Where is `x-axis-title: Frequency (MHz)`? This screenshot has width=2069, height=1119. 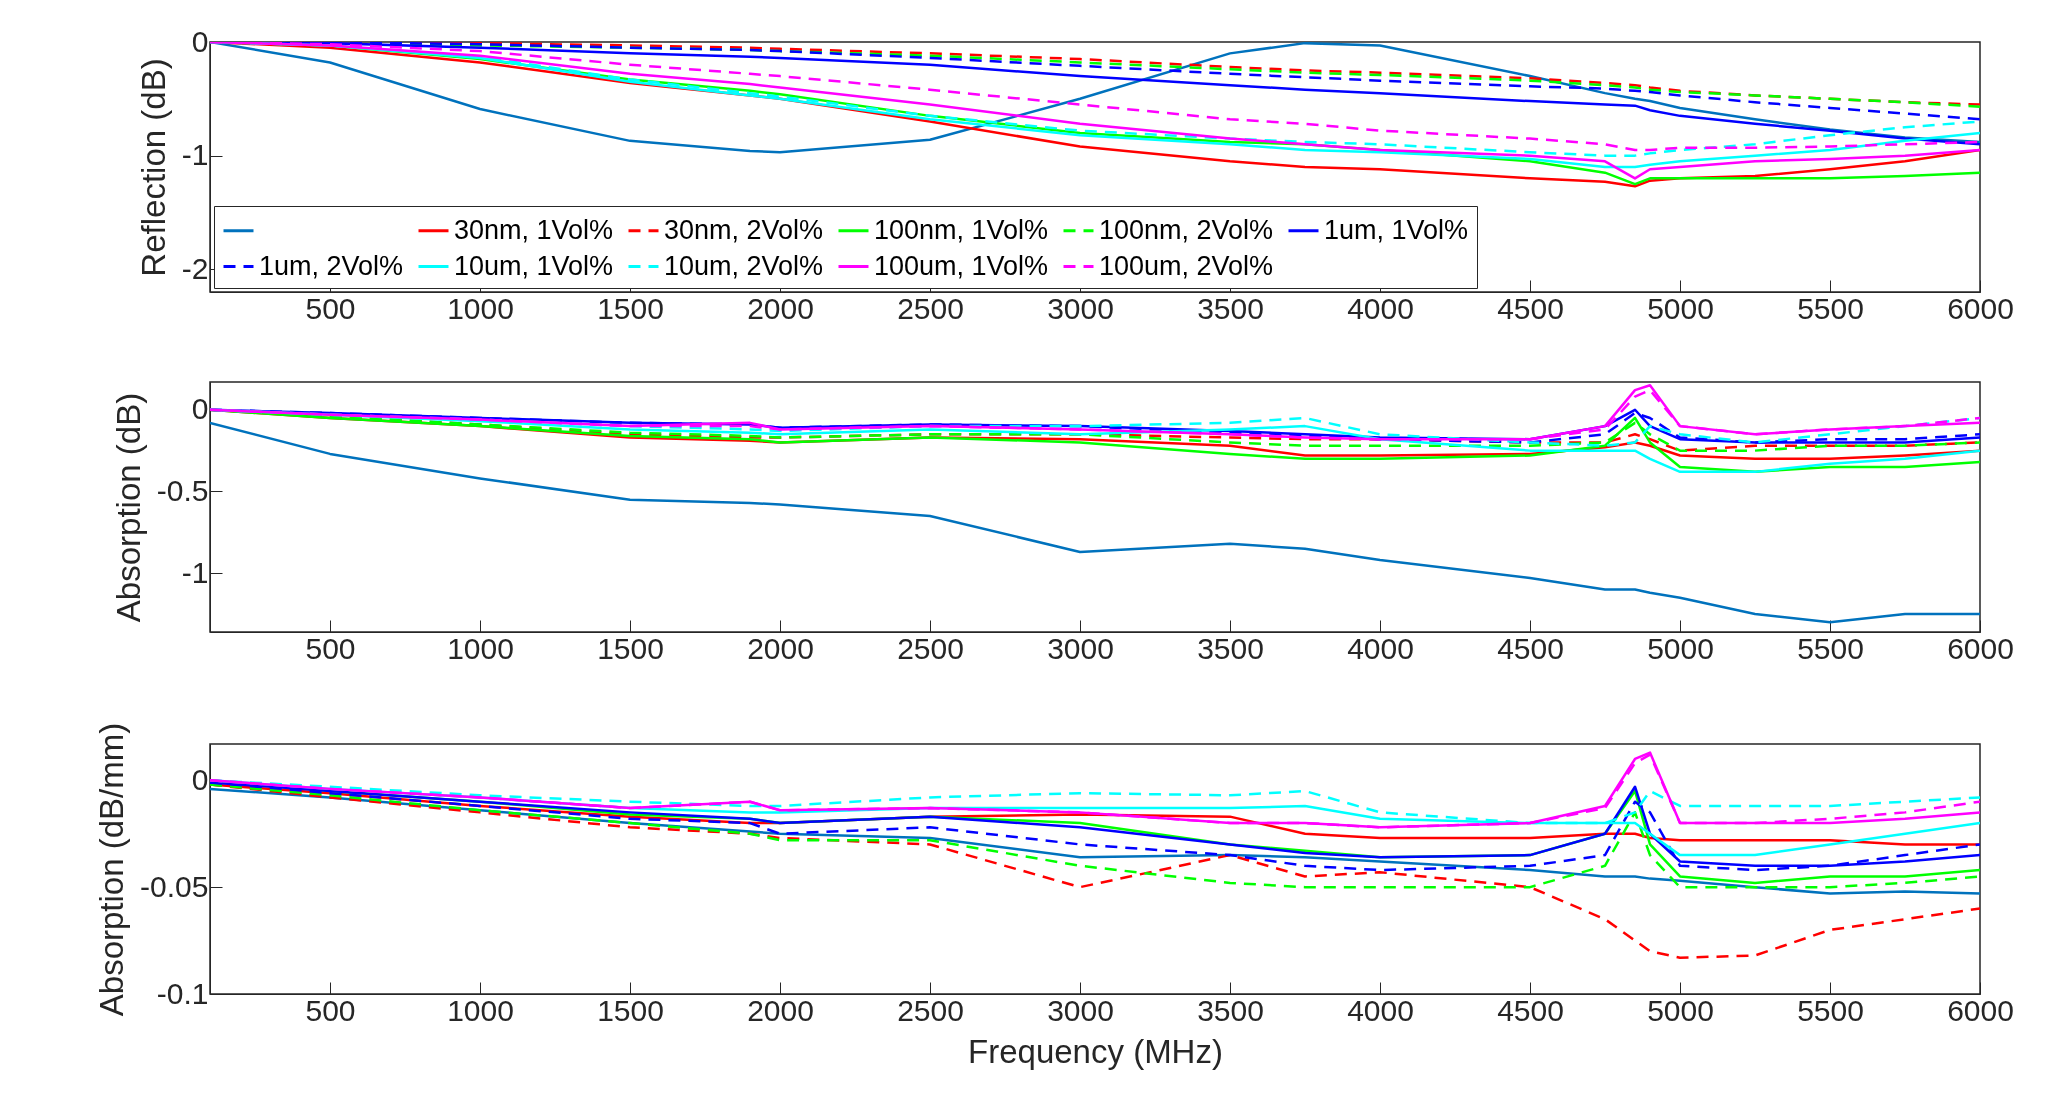
x-axis-title: Frequency (MHz) is located at coordinates (1095, 1051).